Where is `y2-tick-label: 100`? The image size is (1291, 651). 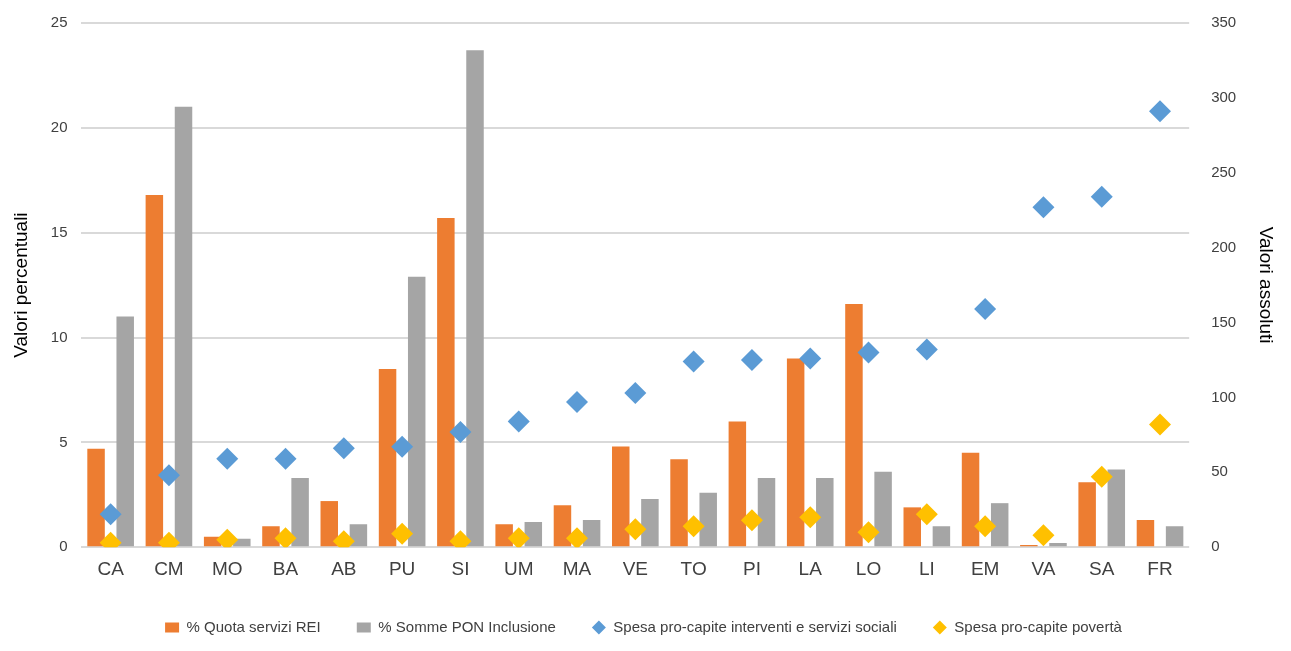
y2-tick-label: 100 is located at coordinates (1224, 396).